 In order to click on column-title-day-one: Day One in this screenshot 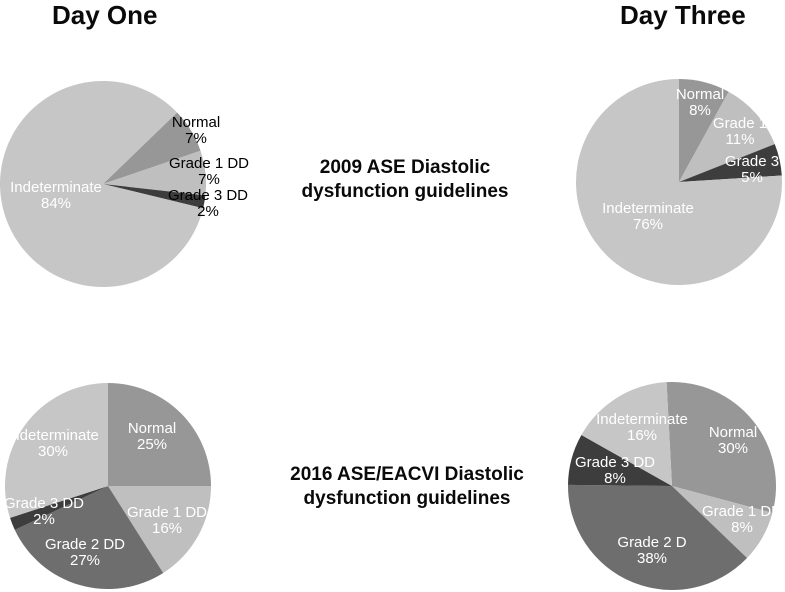, I will do `click(105, 15)`.